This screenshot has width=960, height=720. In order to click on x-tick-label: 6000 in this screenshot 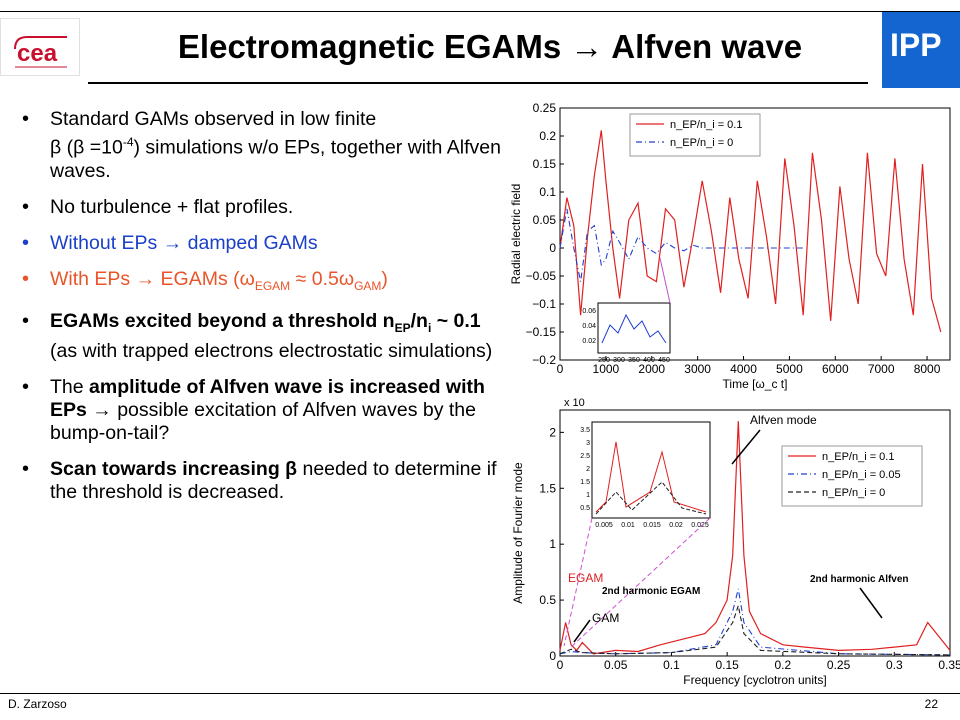, I will do `click(835, 369)`.